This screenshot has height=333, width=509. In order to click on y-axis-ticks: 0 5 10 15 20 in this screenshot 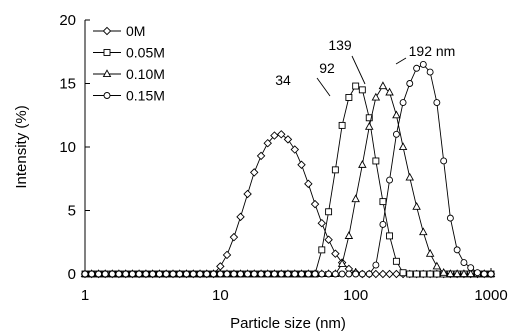, I will do `click(74, 147)`.